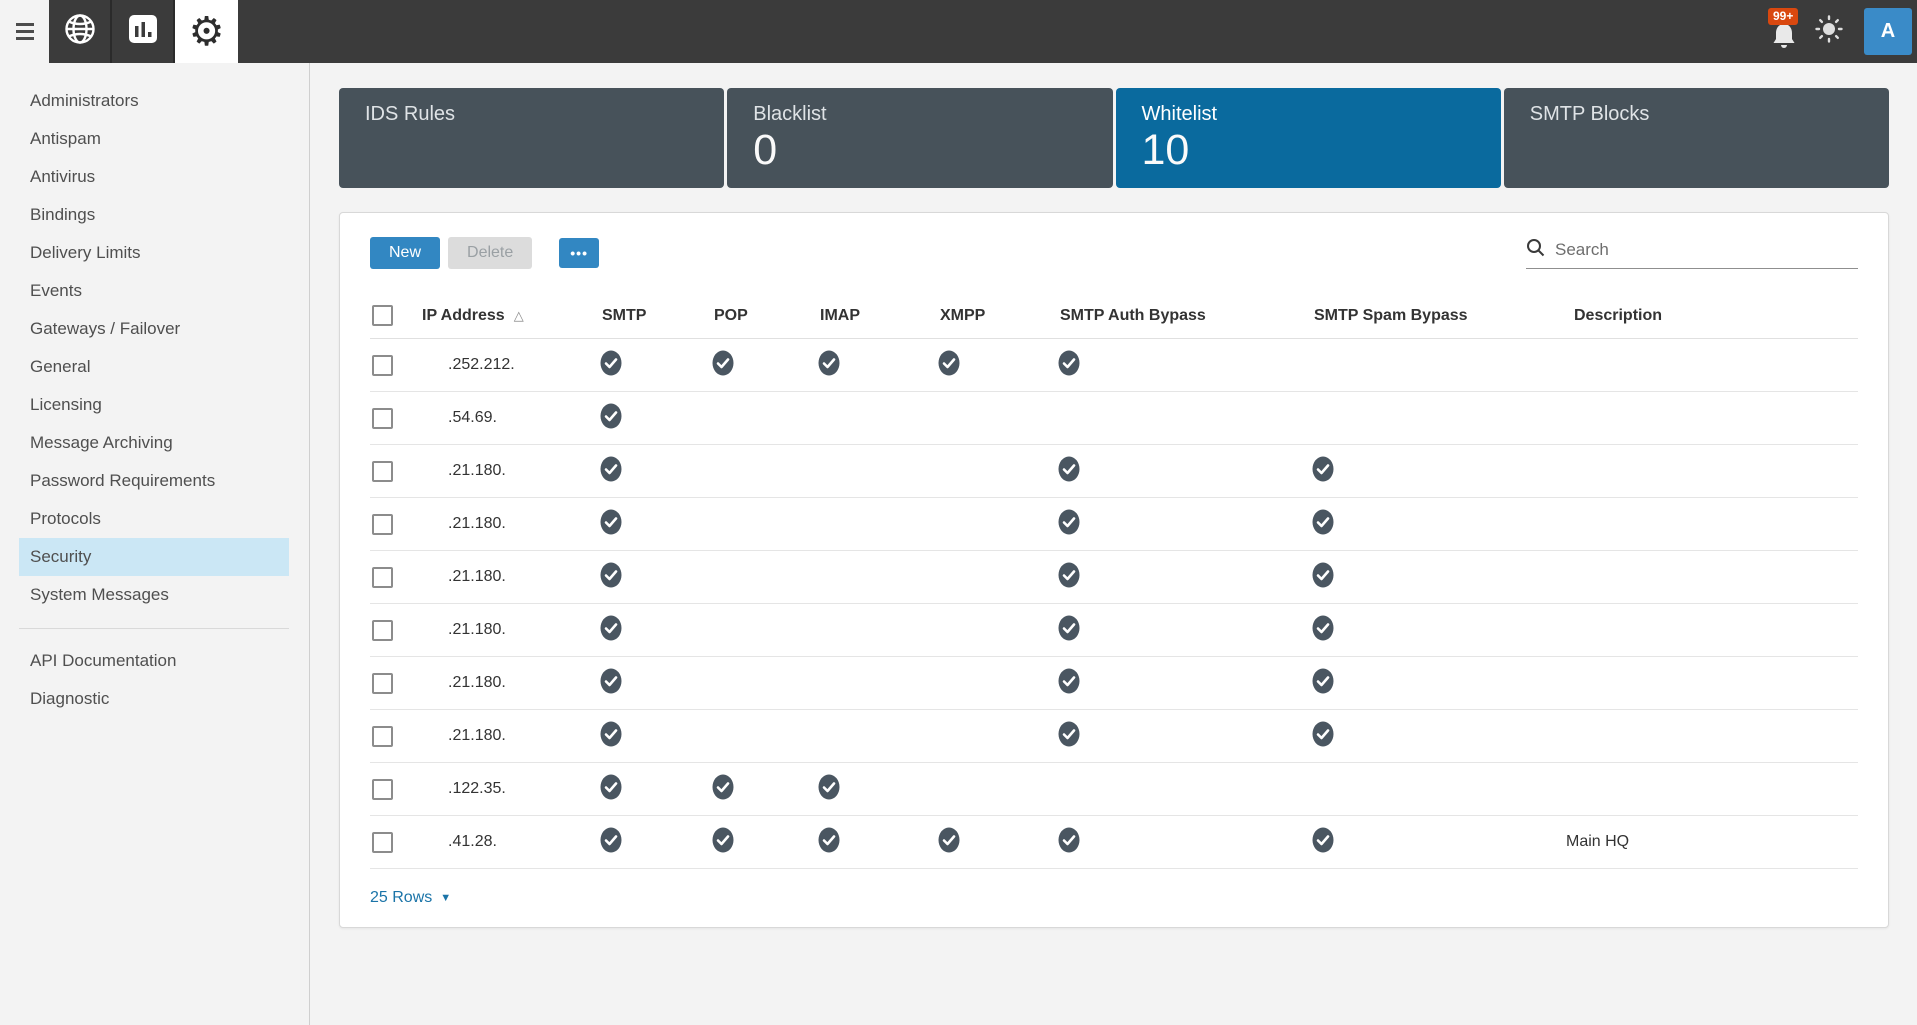 The height and width of the screenshot is (1025, 1917). Describe the element at coordinates (56, 290) in the screenshot. I see `sidebar-item-events: Events` at that location.